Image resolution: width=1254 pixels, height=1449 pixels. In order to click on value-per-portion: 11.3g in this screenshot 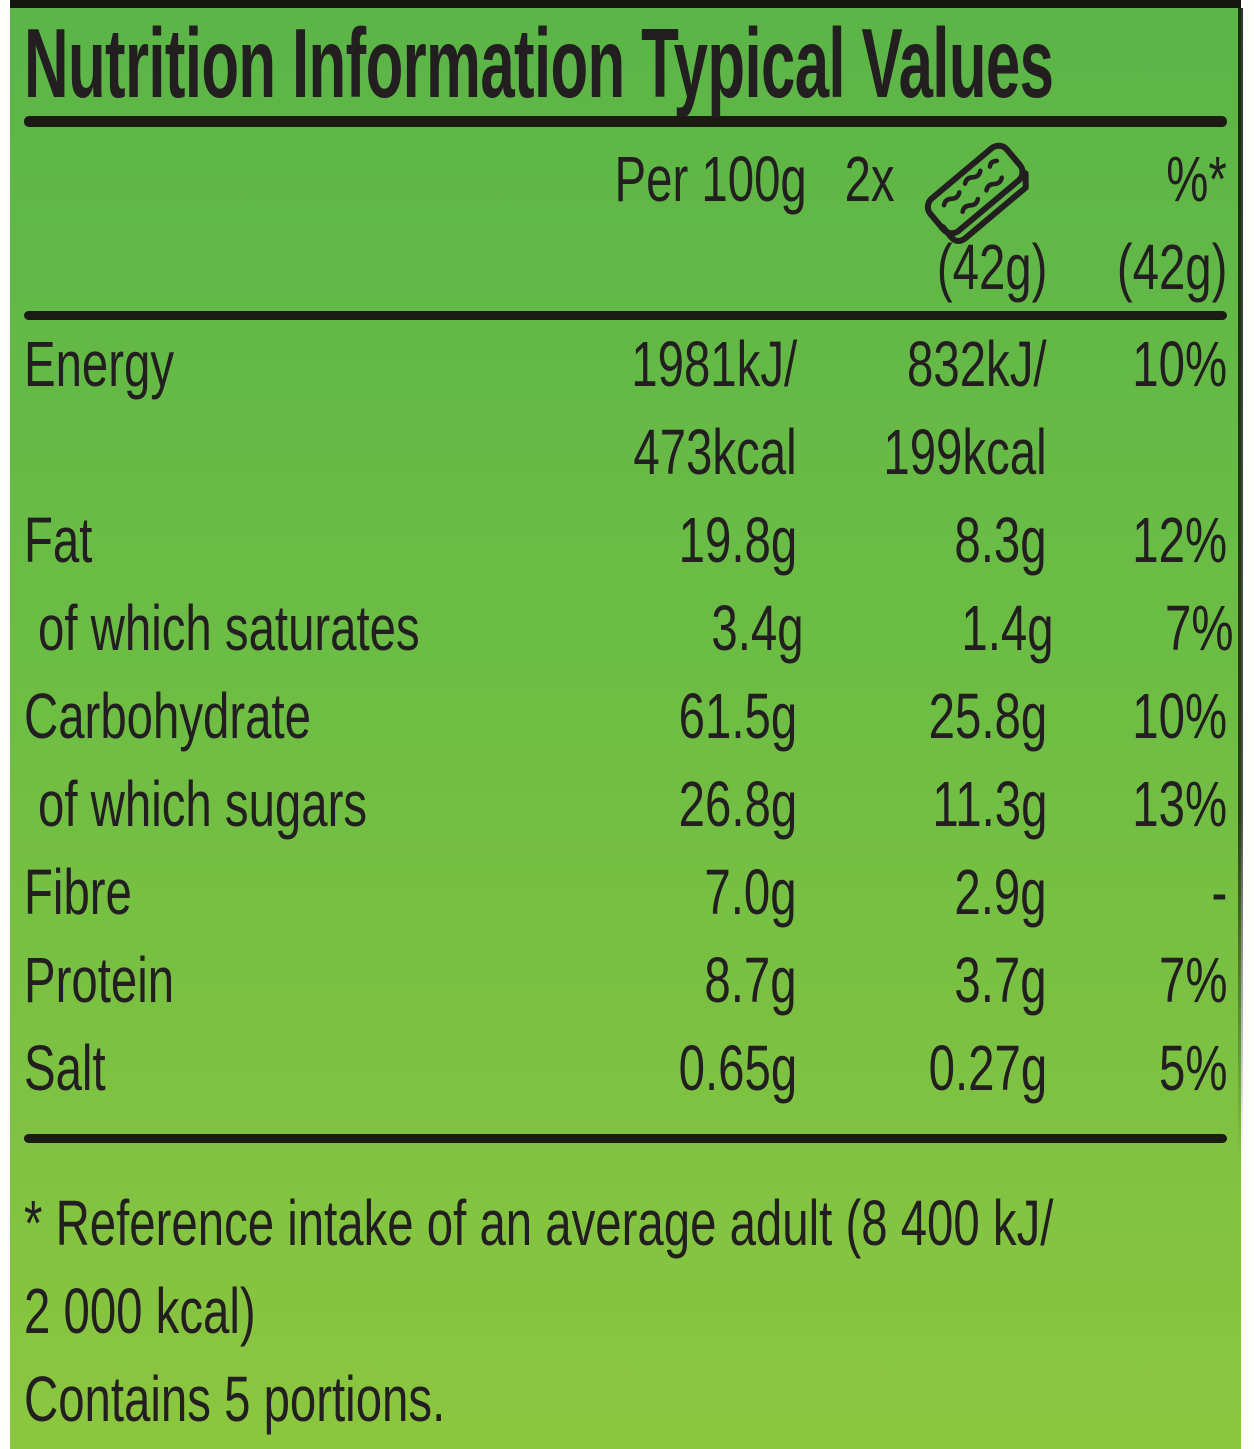, I will do `click(989, 804)`.